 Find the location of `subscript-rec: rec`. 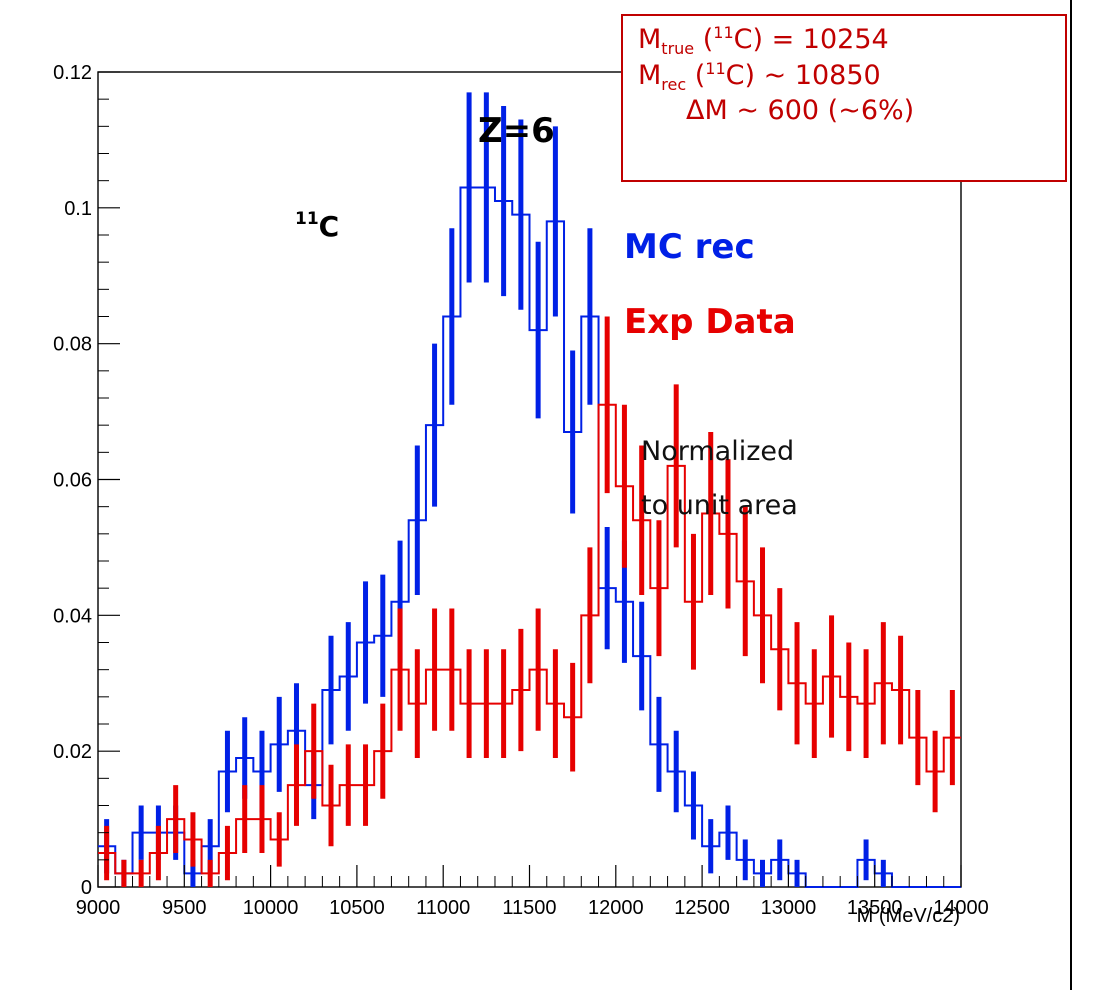

subscript-rec: rec is located at coordinates (674, 84).